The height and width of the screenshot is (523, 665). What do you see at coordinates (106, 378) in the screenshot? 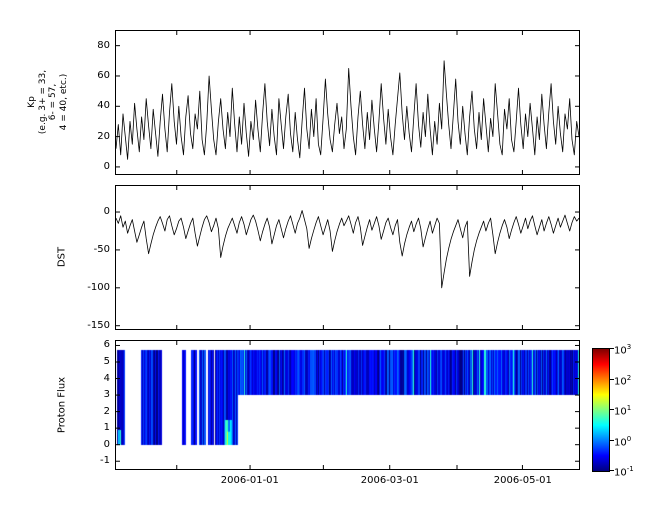
I see `y-axis-tick-label: 4` at bounding box center [106, 378].